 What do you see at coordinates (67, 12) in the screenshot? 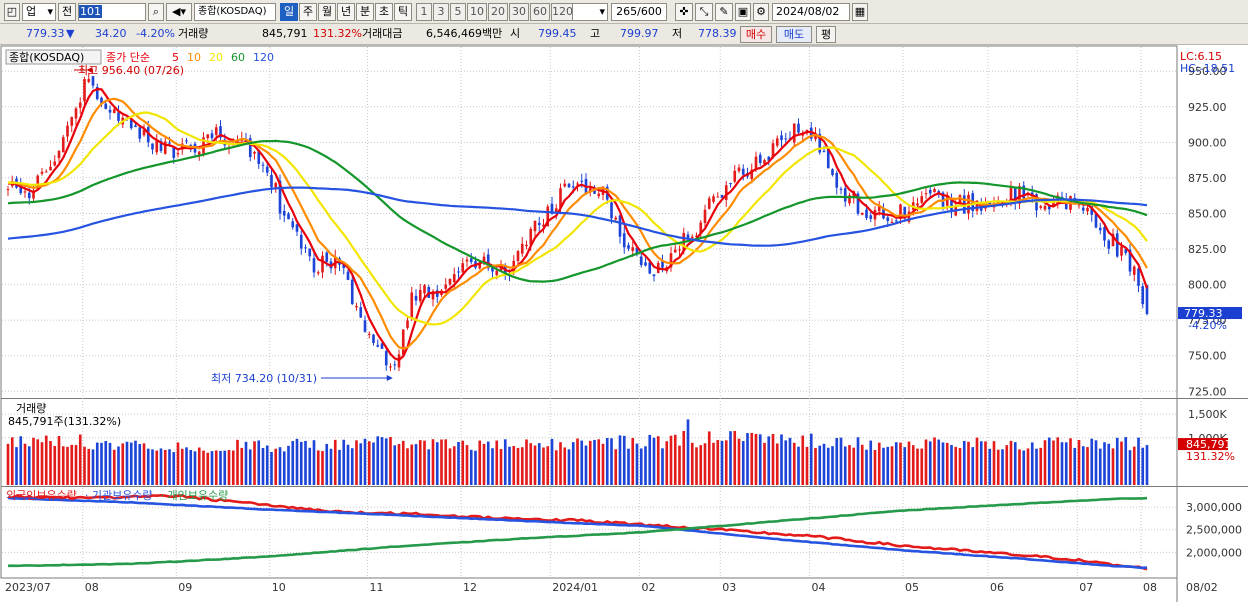
I see `prev-button: 전` at bounding box center [67, 12].